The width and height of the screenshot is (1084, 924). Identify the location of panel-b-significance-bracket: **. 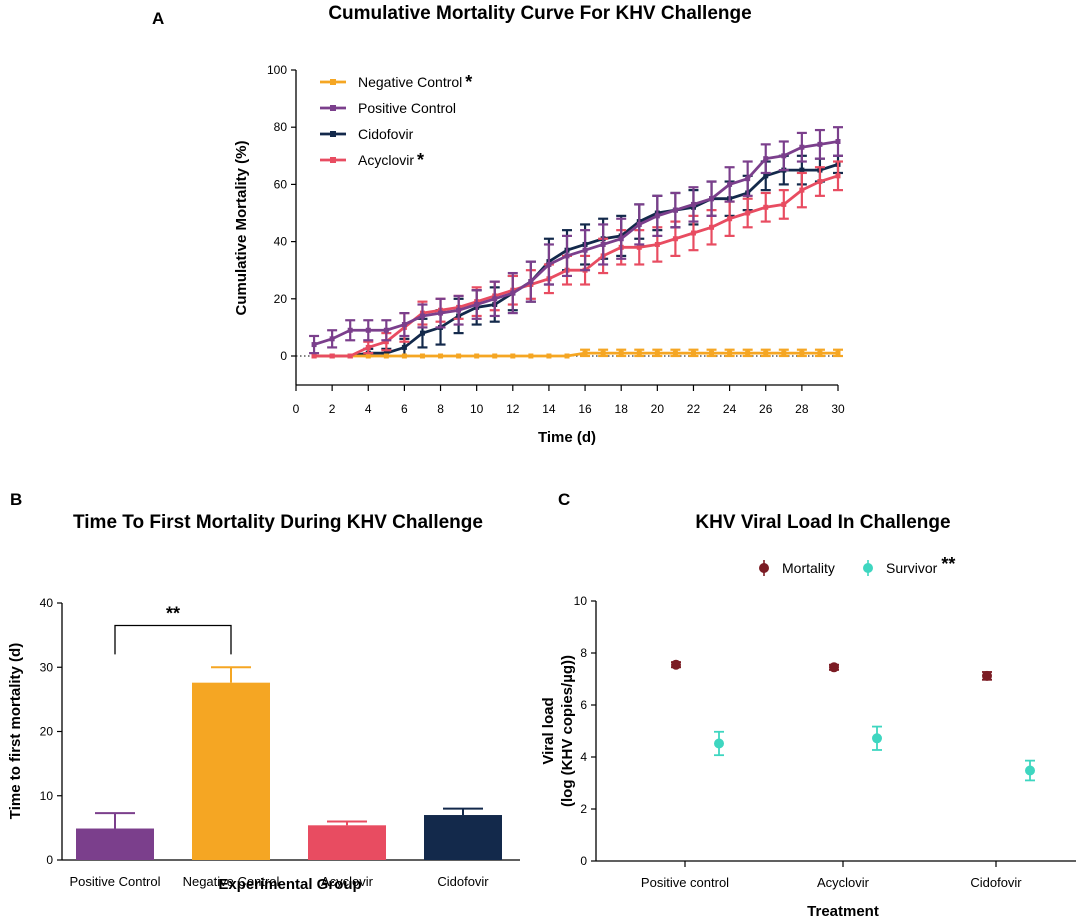
(173, 629).